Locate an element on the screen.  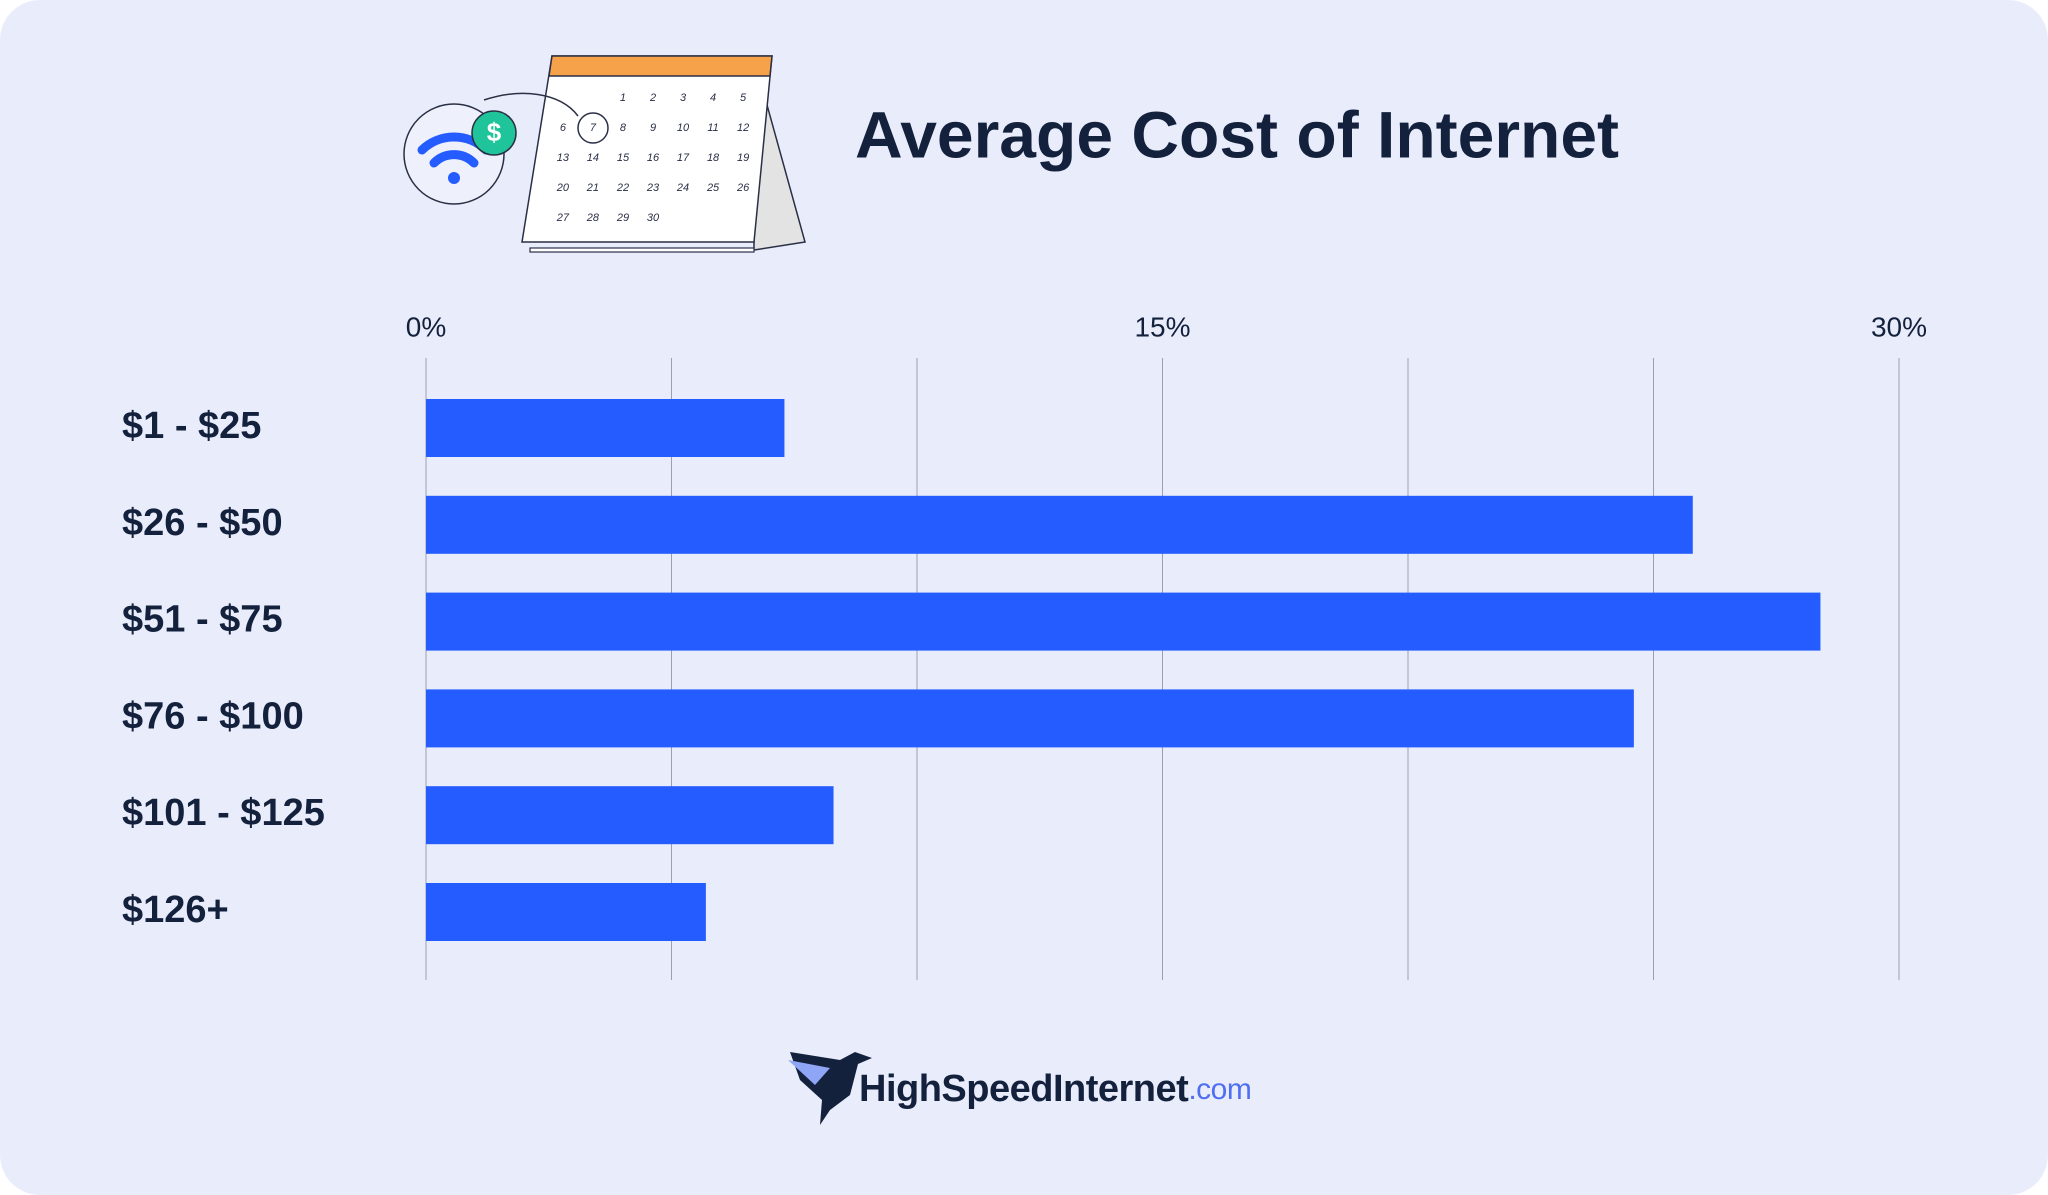
x-tick-label: 15% is located at coordinates (1162, 326).